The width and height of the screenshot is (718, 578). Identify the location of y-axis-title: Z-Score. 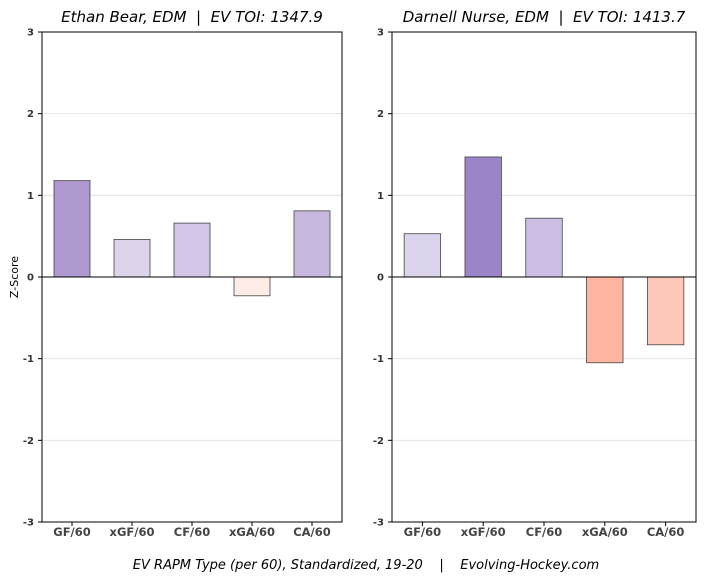
(14, 277).